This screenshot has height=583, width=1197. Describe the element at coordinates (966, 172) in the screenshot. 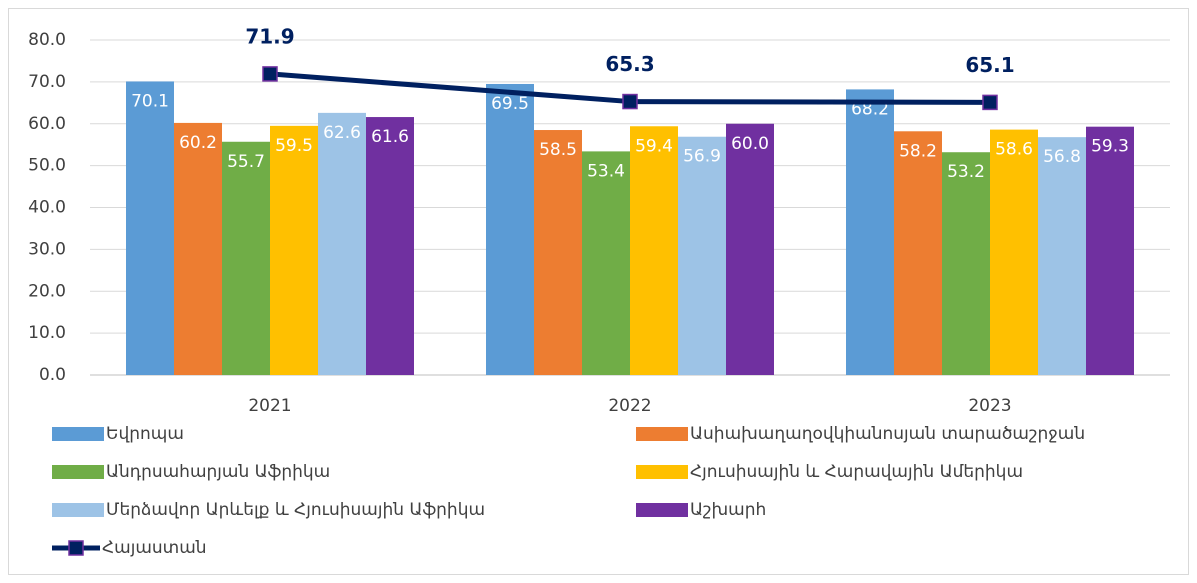

I see `data-label: 53.2` at that location.